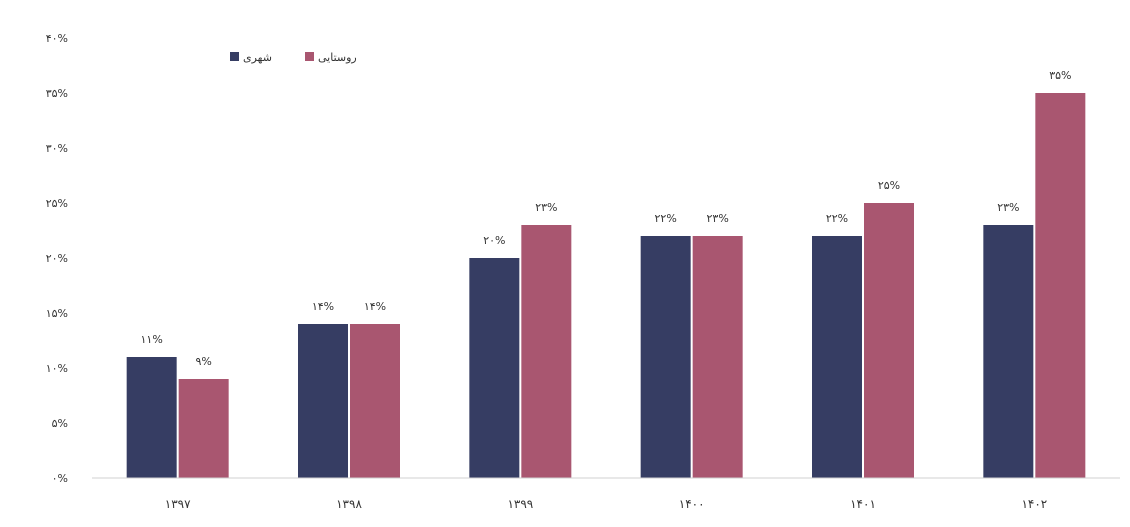 Image resolution: width=1130 pixels, height=527 pixels. What do you see at coordinates (178, 504) in the screenshot?
I see `x-tick-label: ۱۳۹۷` at bounding box center [178, 504].